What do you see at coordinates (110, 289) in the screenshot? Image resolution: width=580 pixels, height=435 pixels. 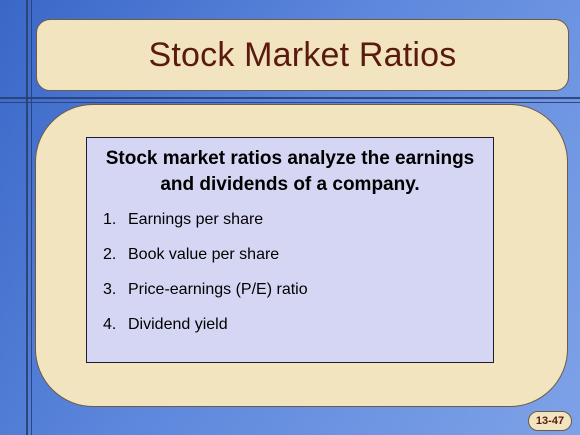 I see `list-item-number: 3.` at bounding box center [110, 289].